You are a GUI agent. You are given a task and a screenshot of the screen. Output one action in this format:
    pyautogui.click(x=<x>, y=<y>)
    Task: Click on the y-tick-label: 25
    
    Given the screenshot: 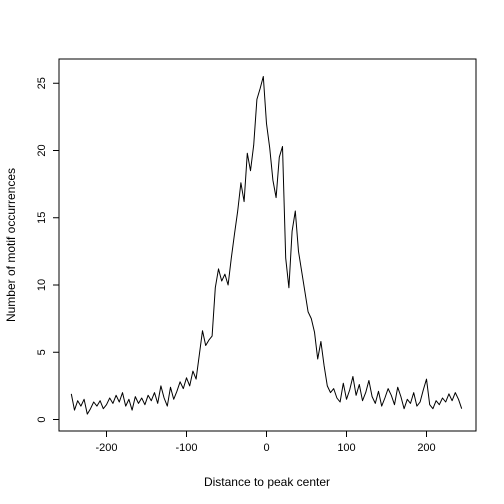 What is the action you would take?
    pyautogui.click(x=42, y=83)
    